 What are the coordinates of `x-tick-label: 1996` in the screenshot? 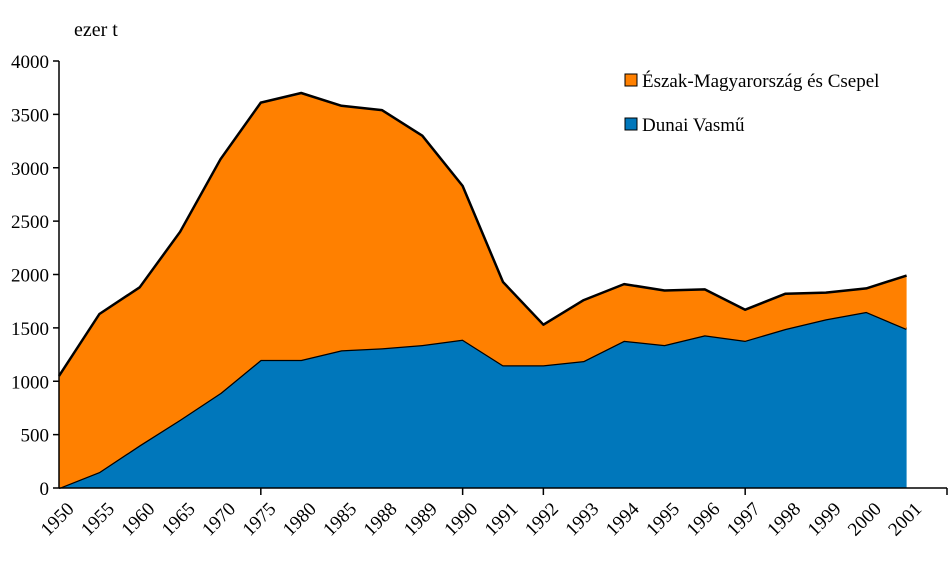 It's located at (704, 520).